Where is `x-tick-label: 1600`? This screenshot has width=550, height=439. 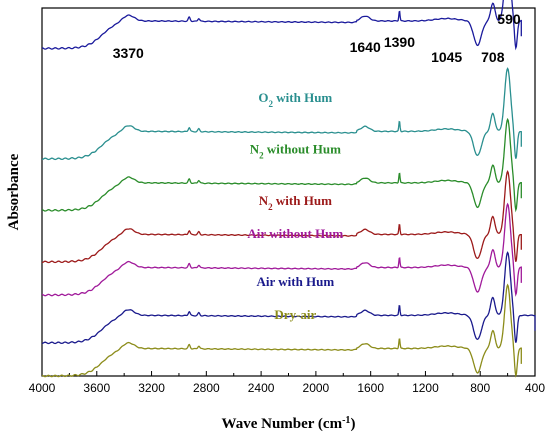
x-tick-label: 1600 is located at coordinates (370, 388).